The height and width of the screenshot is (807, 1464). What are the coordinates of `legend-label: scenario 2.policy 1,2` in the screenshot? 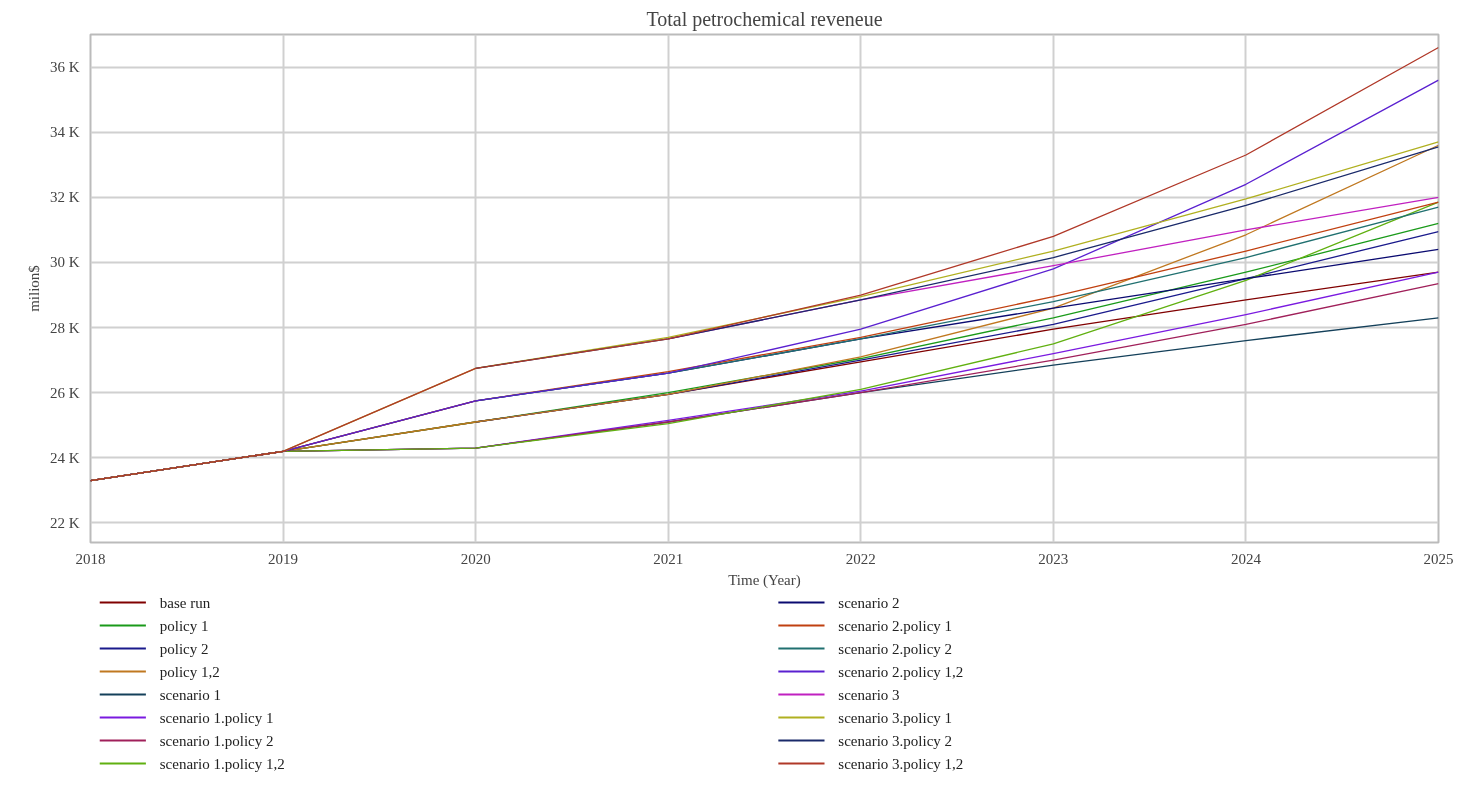 It's located at (901, 671).